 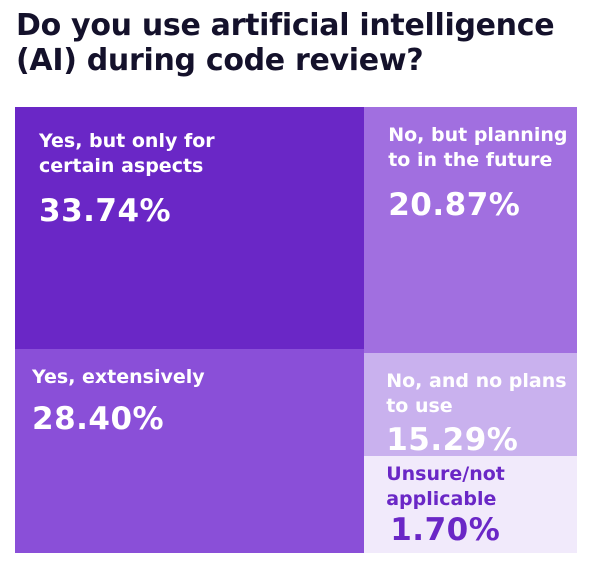 What do you see at coordinates (98, 419) in the screenshot?
I see `tile-value-label: 28.40%` at bounding box center [98, 419].